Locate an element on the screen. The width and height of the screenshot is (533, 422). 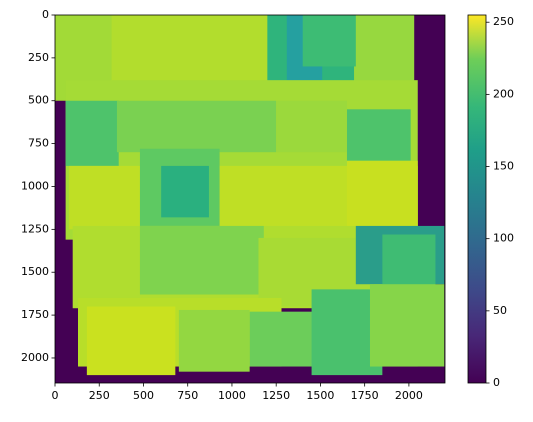
y-tick-label: 0 is located at coordinates (45, 14).